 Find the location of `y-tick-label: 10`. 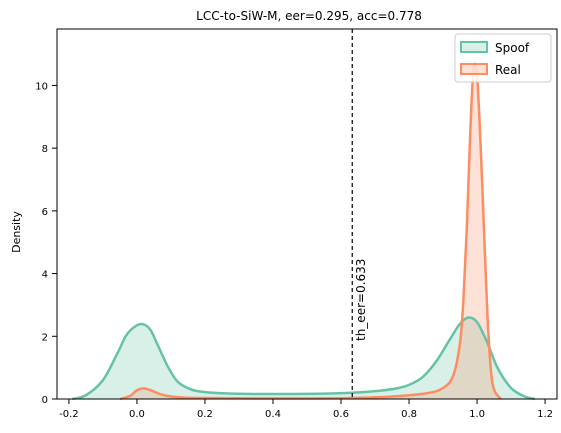

y-tick-label: 10 is located at coordinates (41, 86).